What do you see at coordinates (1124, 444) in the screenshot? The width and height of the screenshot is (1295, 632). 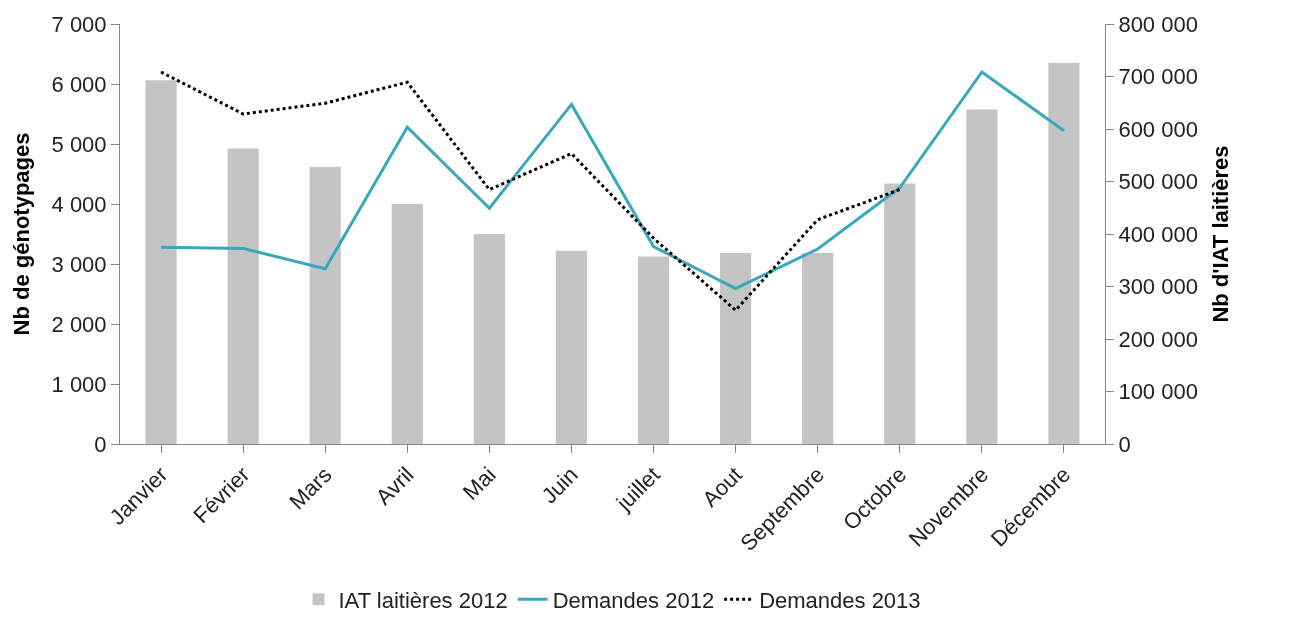 I see `y2-tick-label: 0` at bounding box center [1124, 444].